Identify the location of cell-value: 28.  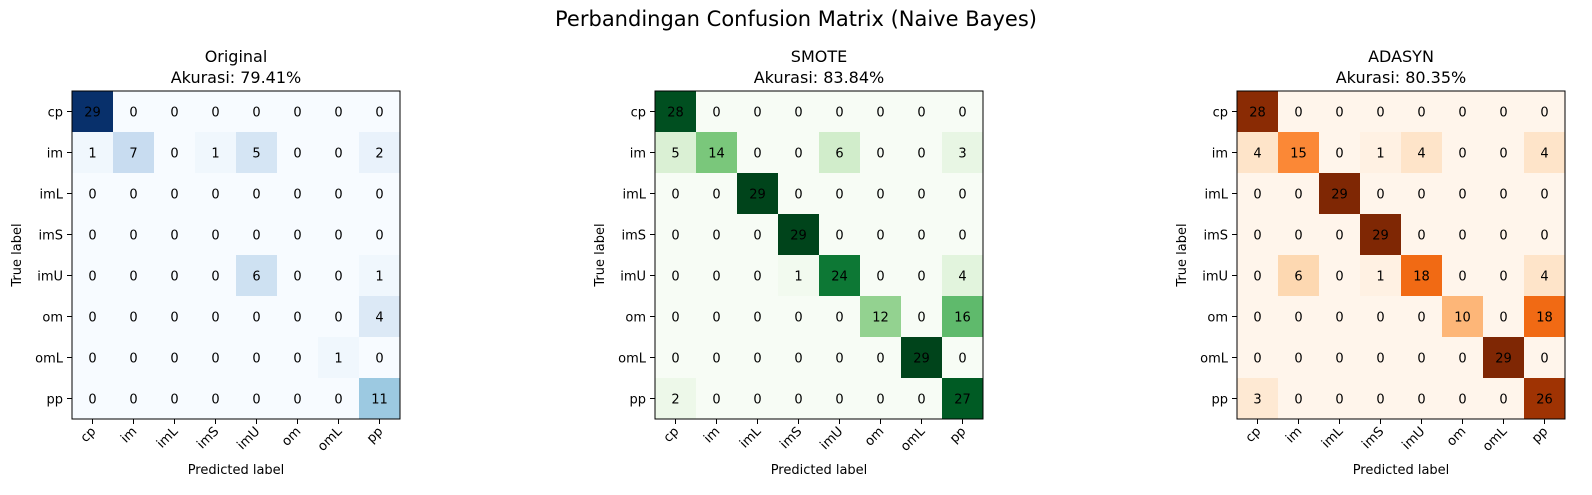
(675, 113).